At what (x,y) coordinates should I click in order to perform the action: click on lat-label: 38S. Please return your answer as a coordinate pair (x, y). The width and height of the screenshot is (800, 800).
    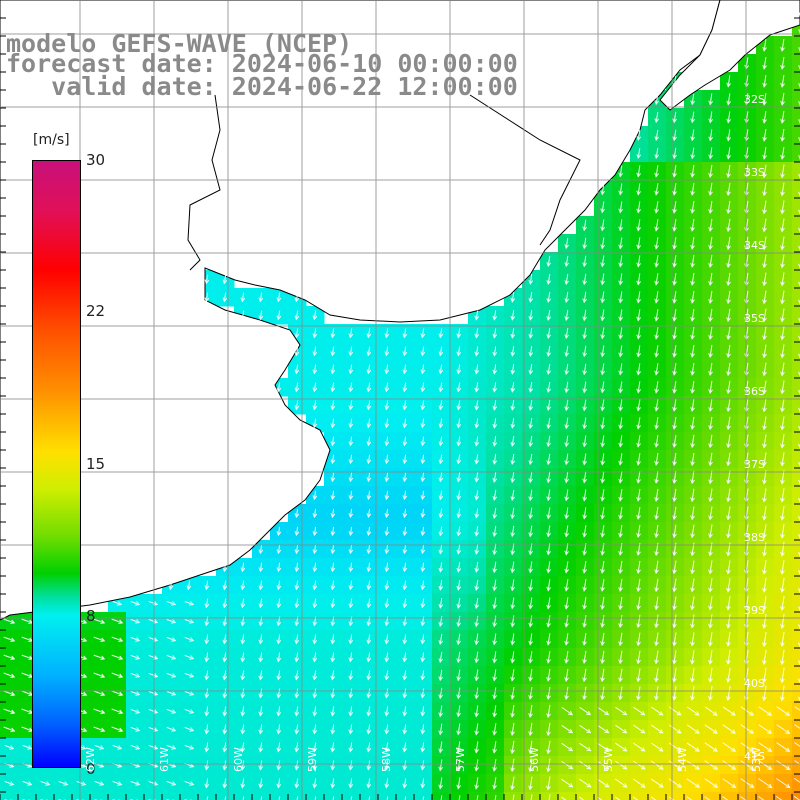
    Looking at the image, I should click on (754, 537).